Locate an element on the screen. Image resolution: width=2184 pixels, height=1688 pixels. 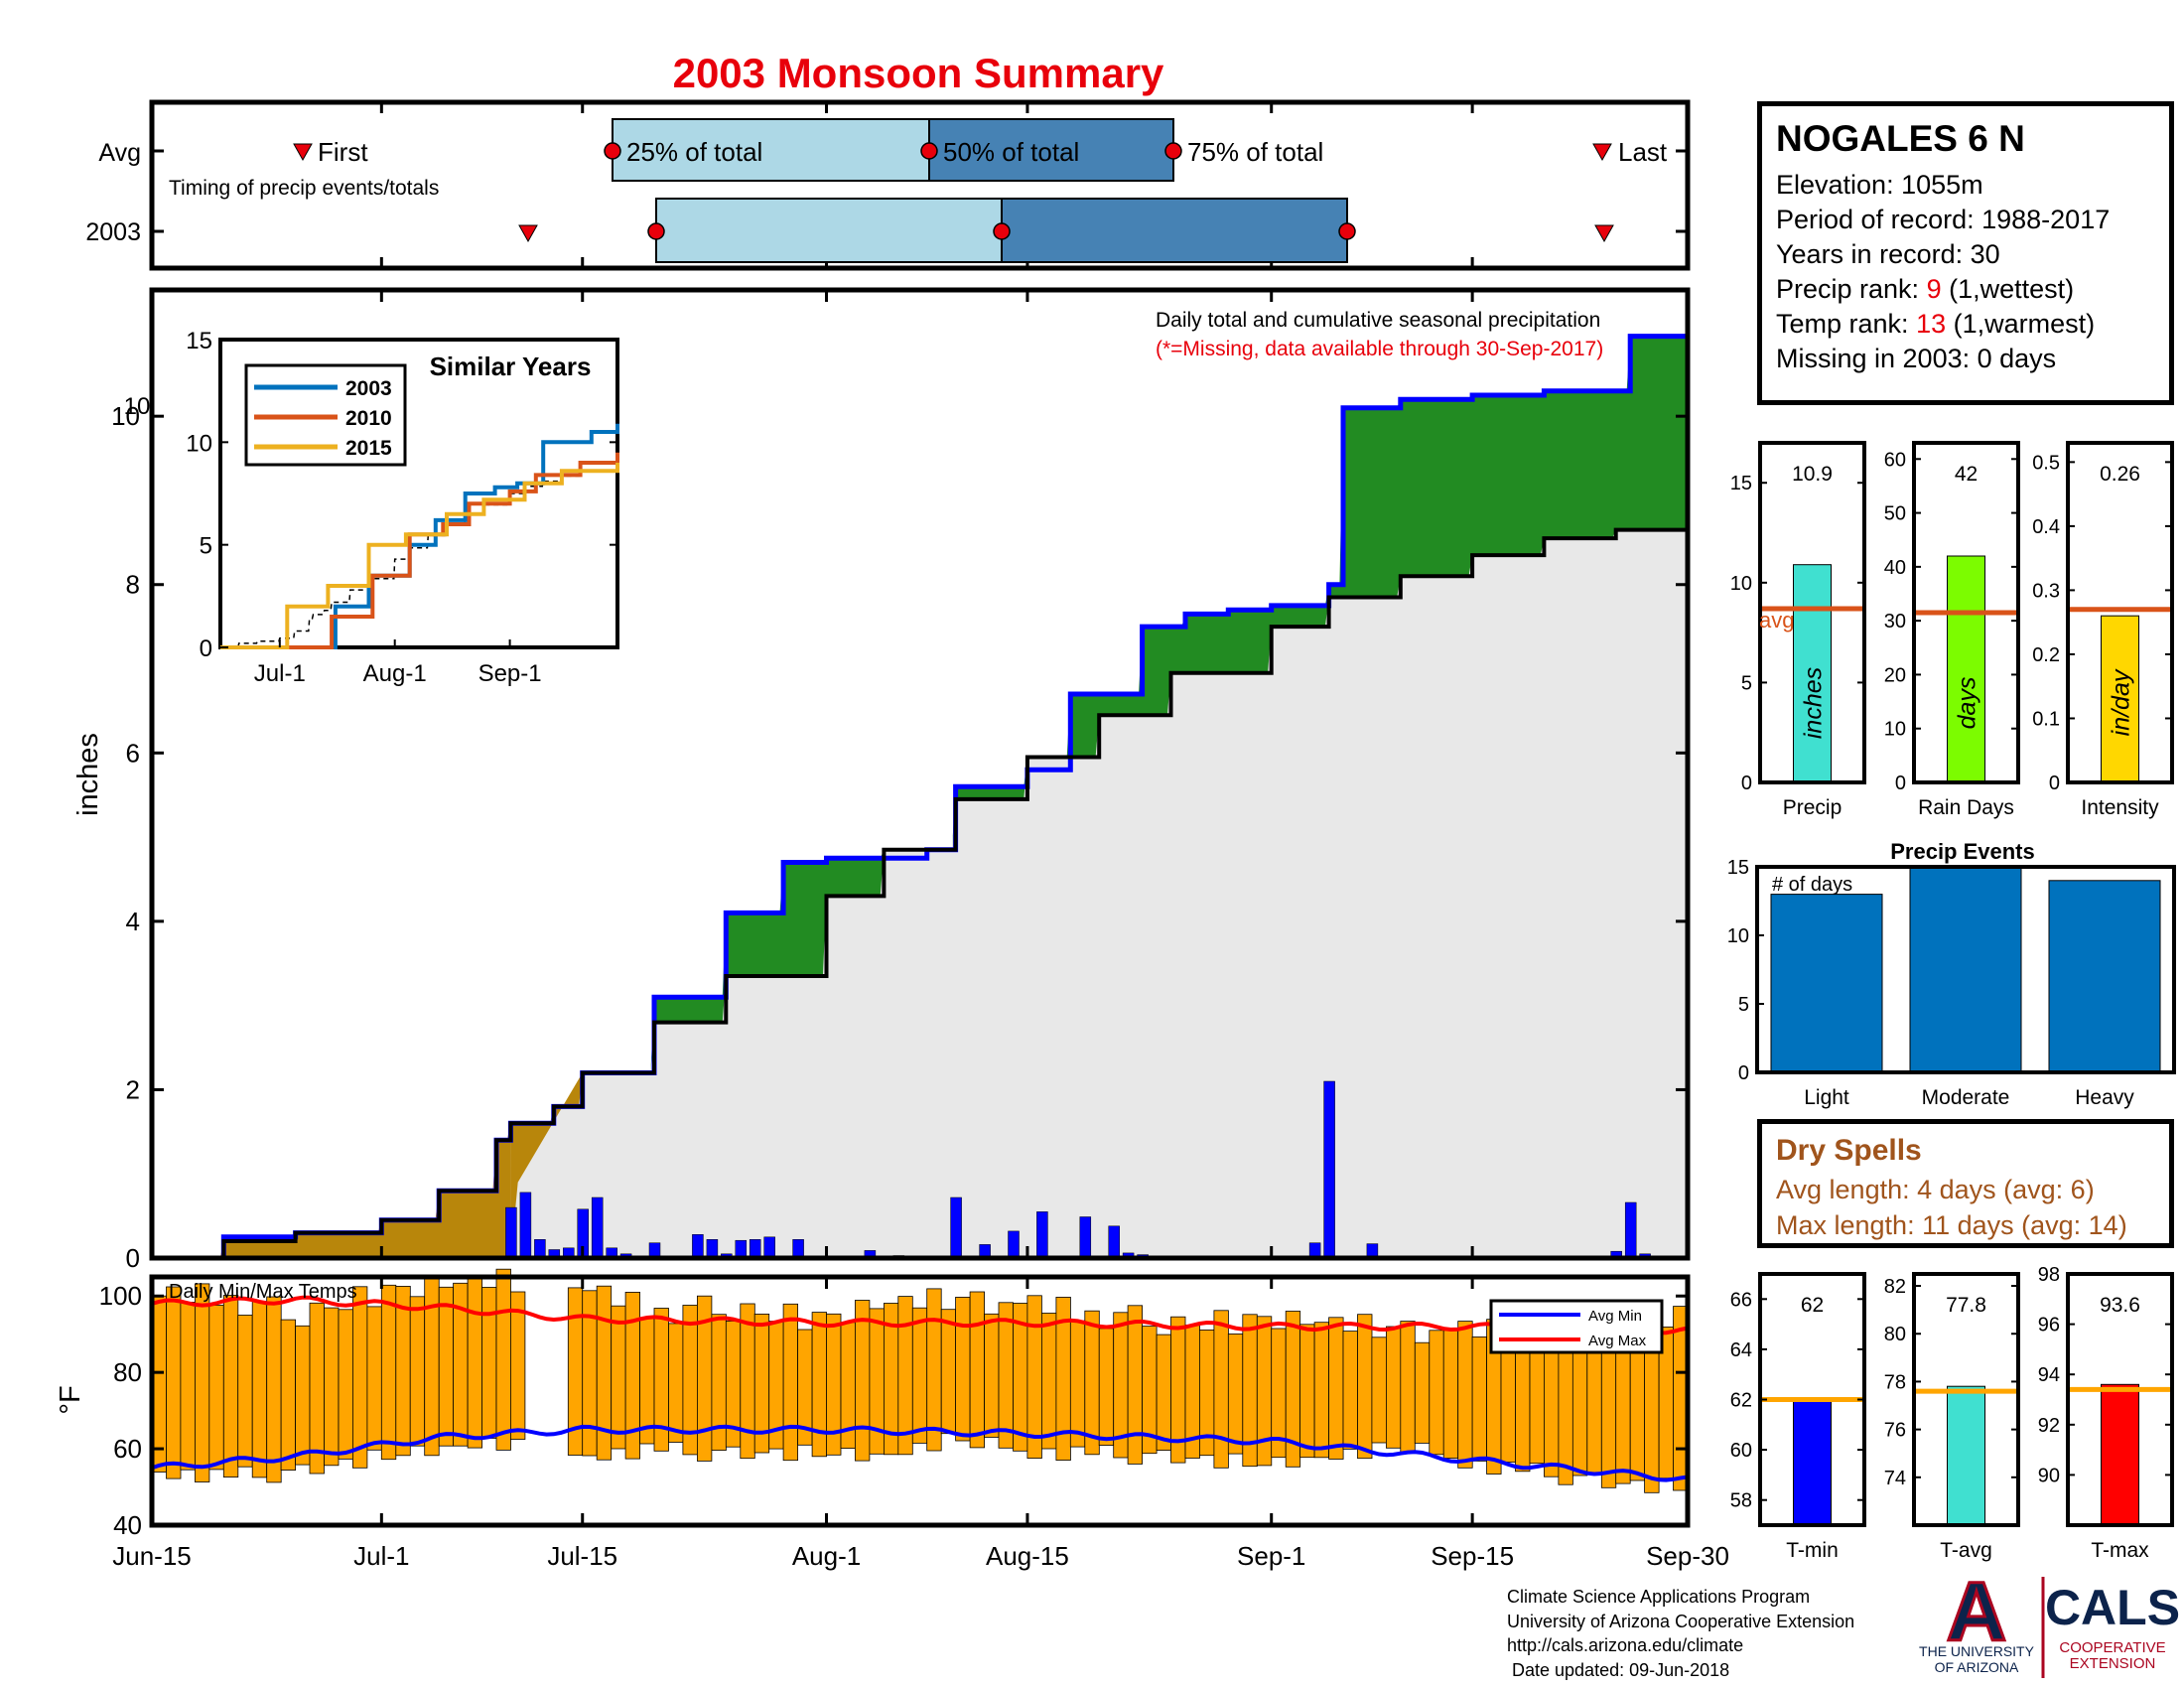
tavg-summary-value-label: 77.8 is located at coordinates (1966, 1305).